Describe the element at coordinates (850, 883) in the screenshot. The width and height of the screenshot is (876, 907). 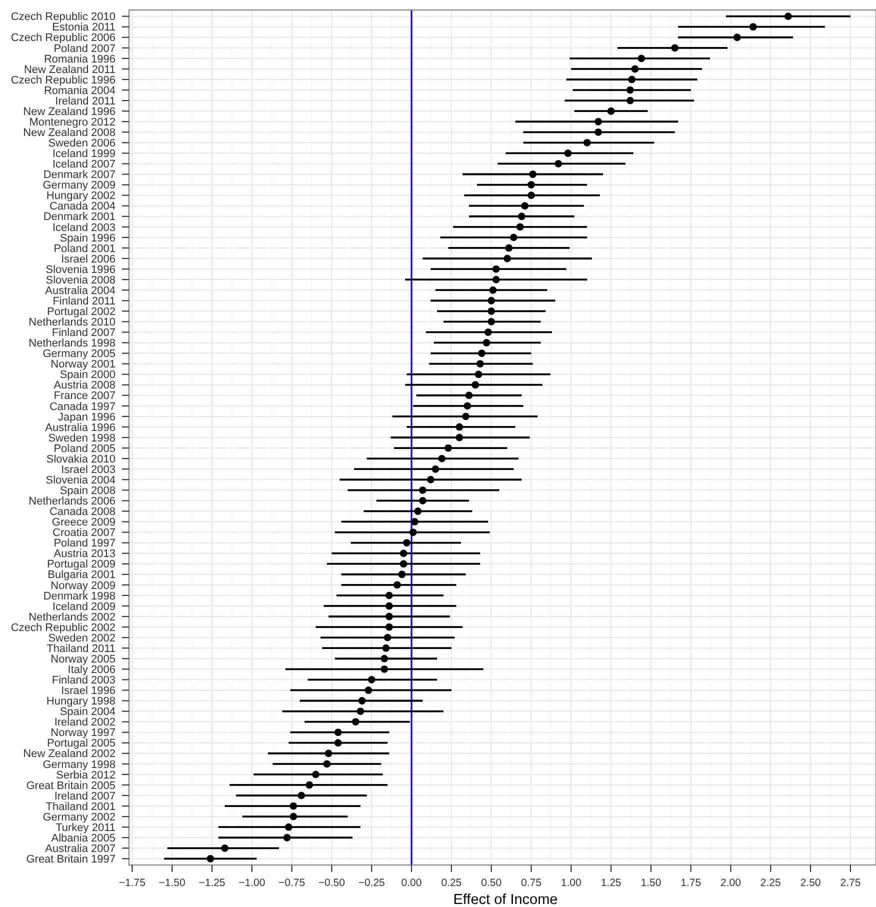
I see `x-tick-label: 2.75` at that location.